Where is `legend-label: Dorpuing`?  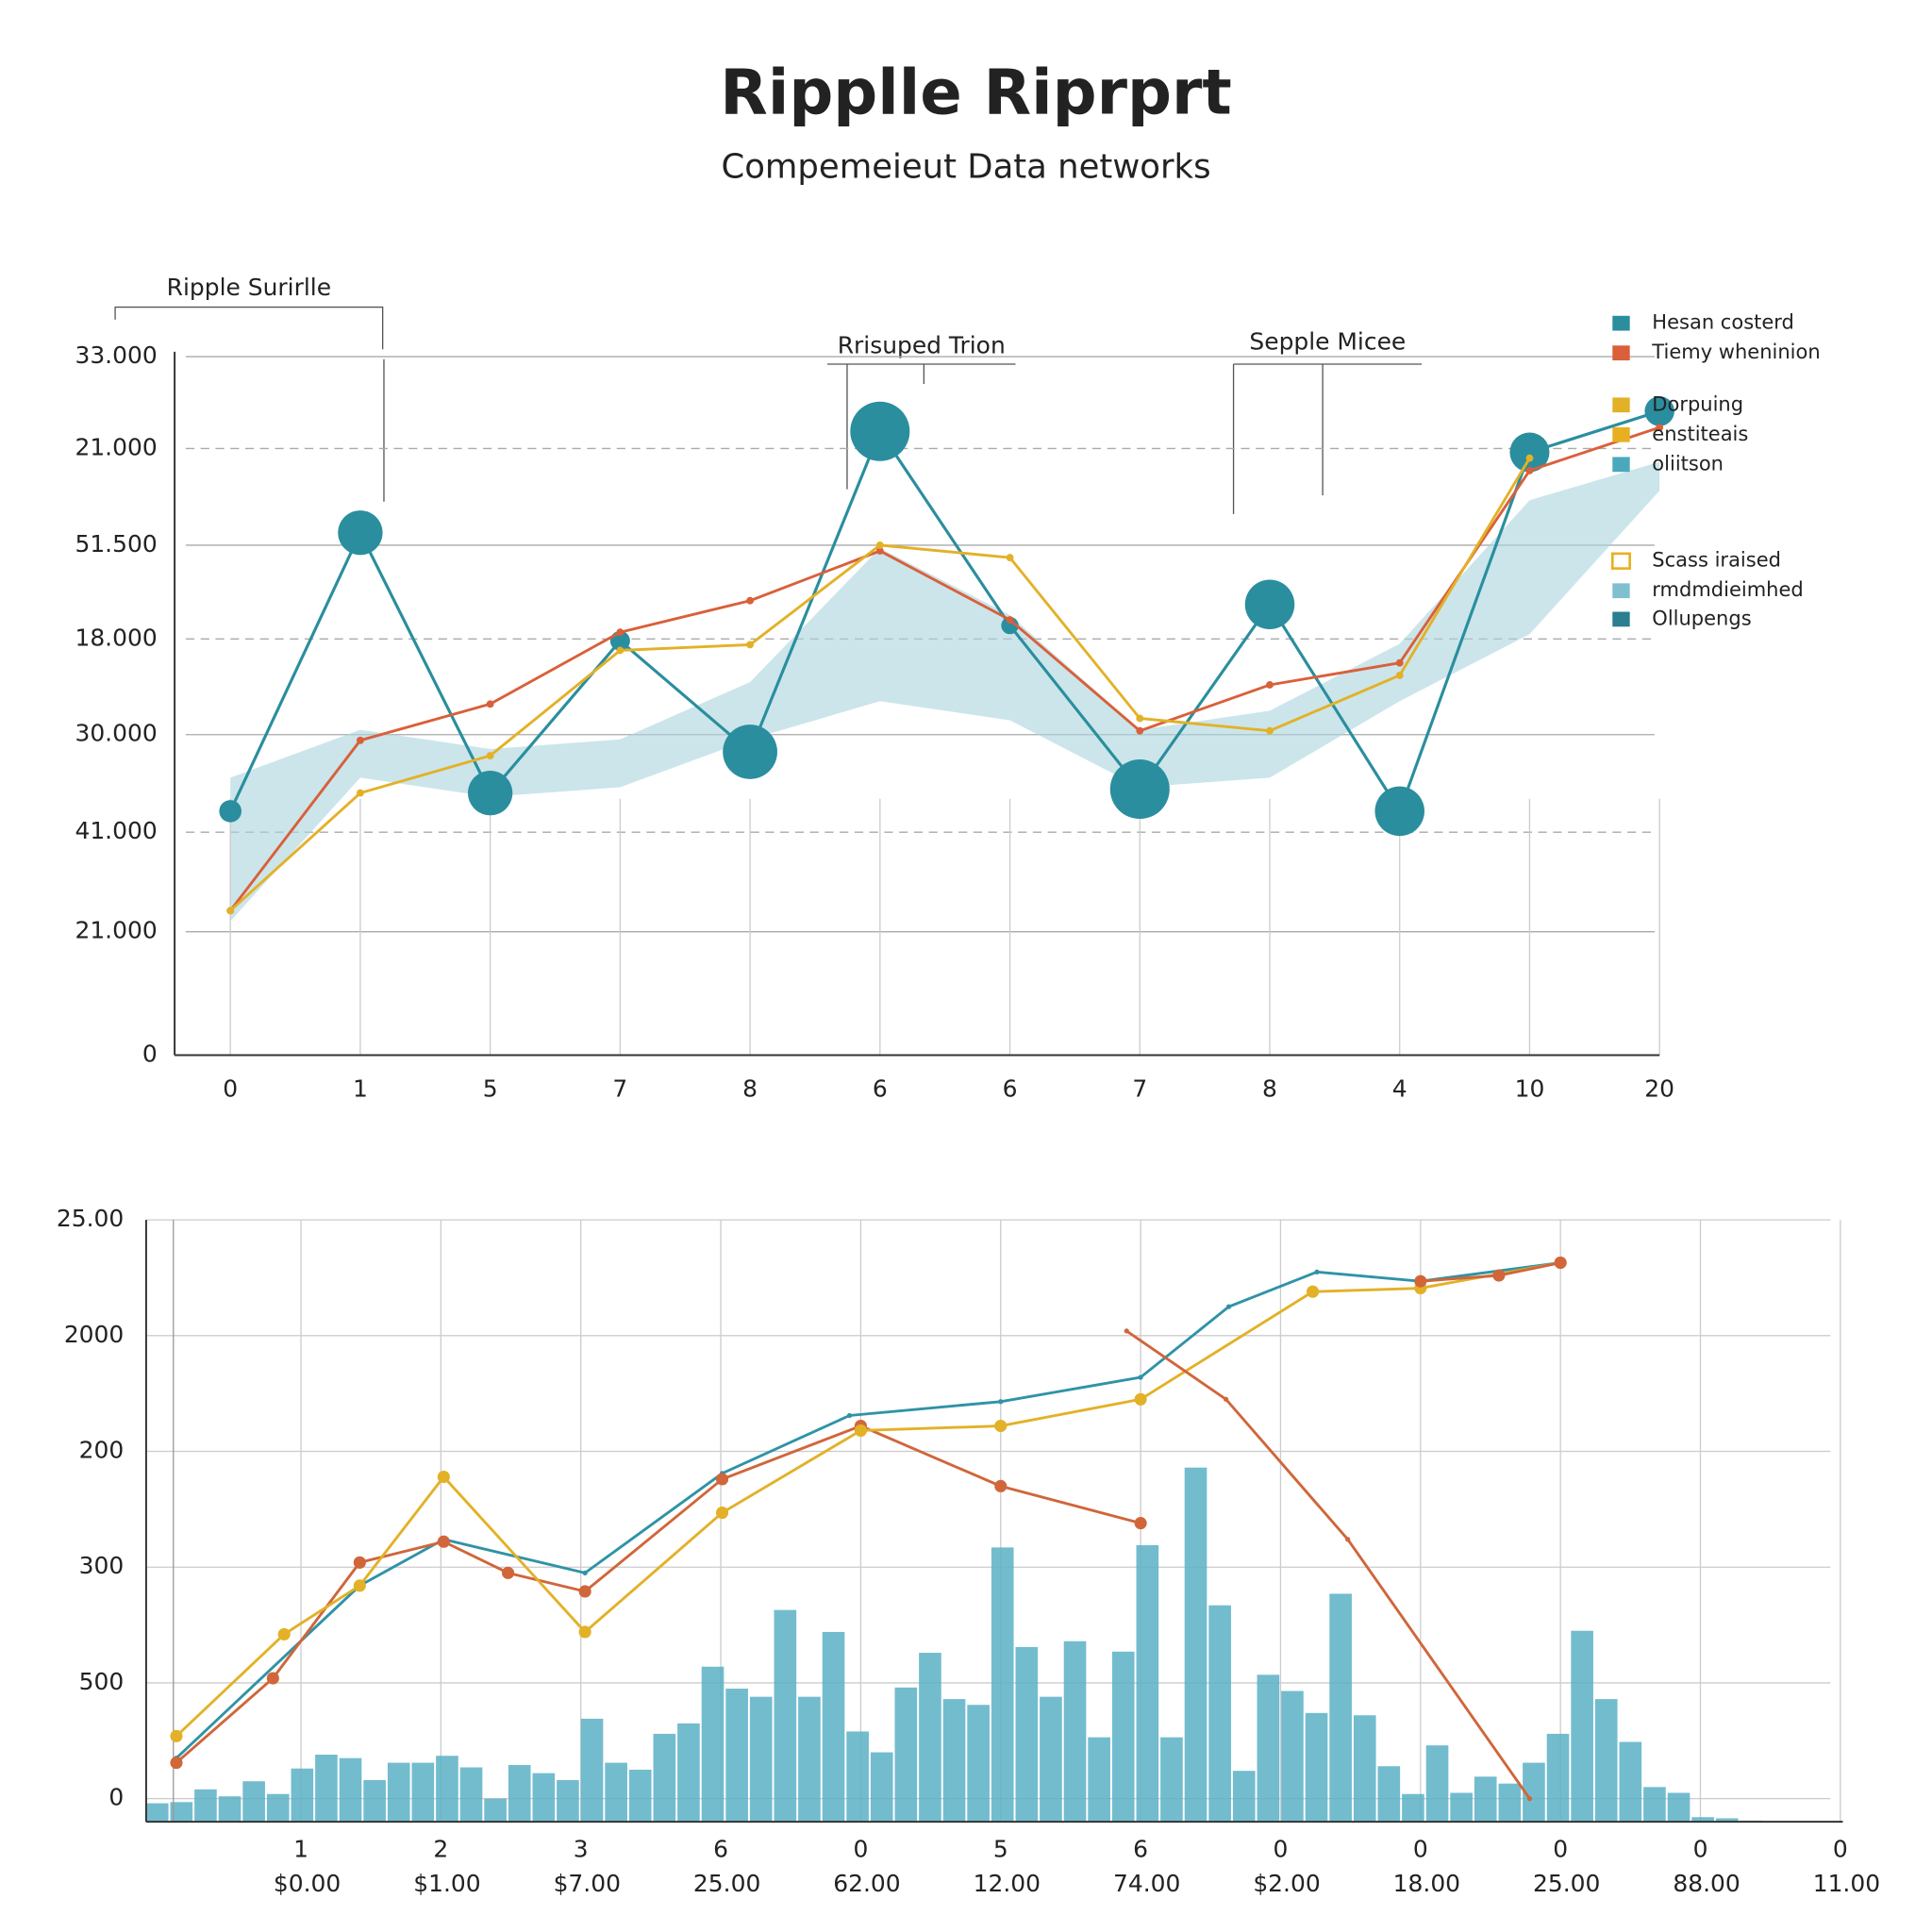
legend-label: Dorpuing is located at coordinates (1697, 404).